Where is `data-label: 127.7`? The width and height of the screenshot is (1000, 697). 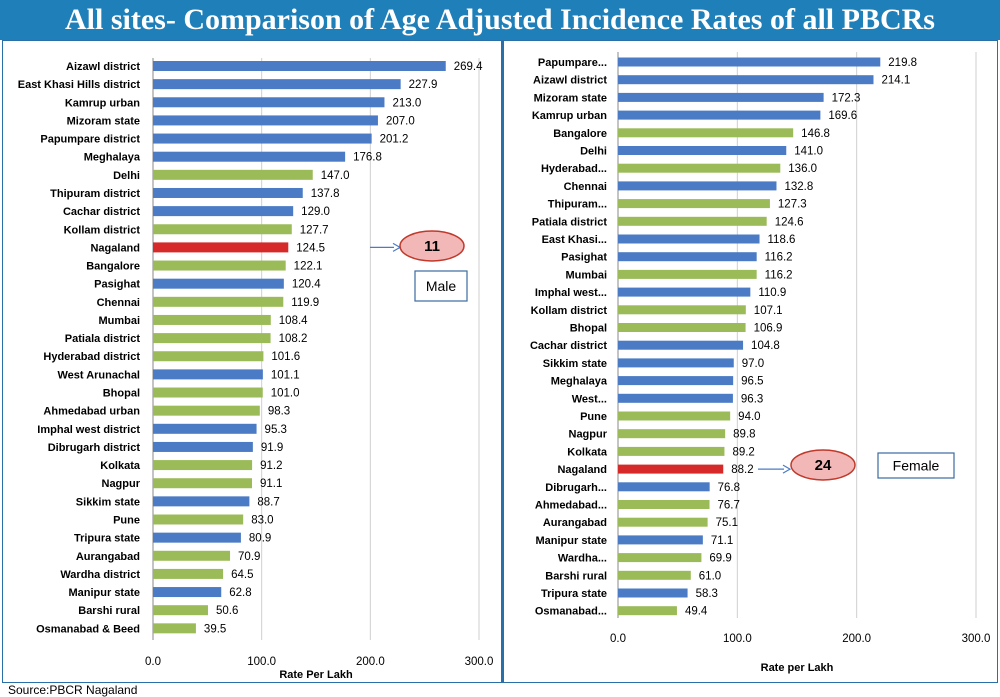 data-label: 127.7 is located at coordinates (314, 230).